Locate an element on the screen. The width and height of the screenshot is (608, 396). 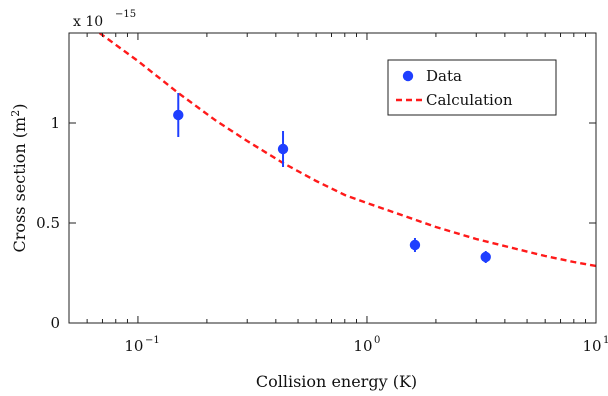
y-tick-label: 0 is located at coordinates (55, 323).